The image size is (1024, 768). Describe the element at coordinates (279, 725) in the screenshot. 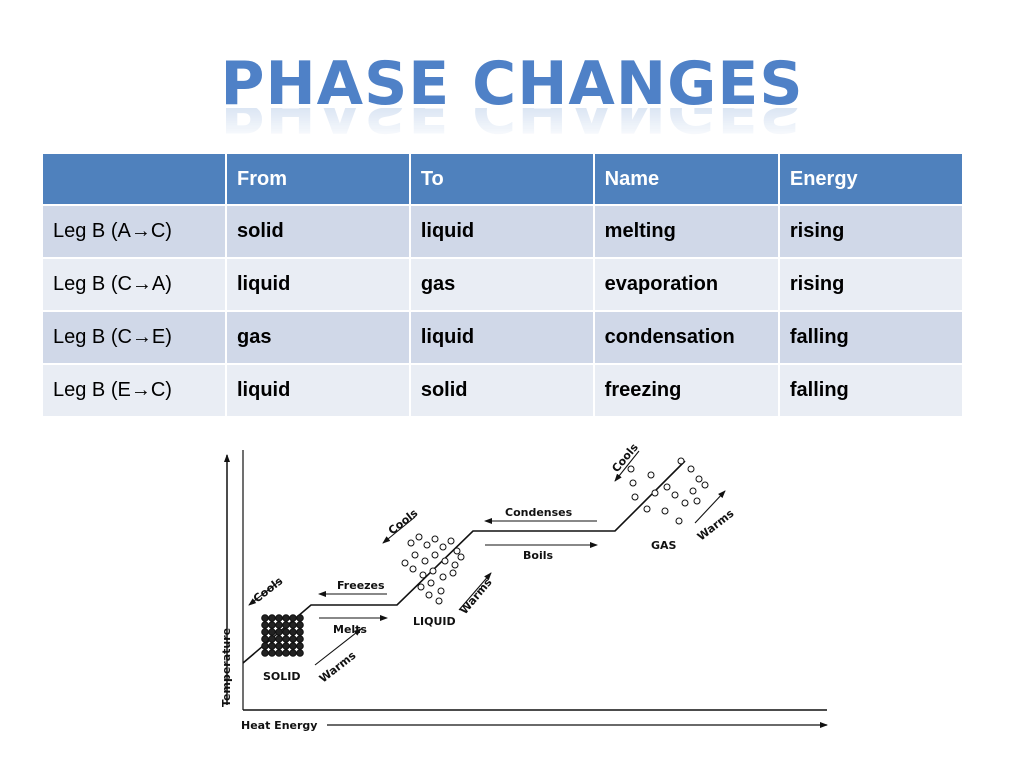

I see `x-axis-label: Heat Energy` at that location.